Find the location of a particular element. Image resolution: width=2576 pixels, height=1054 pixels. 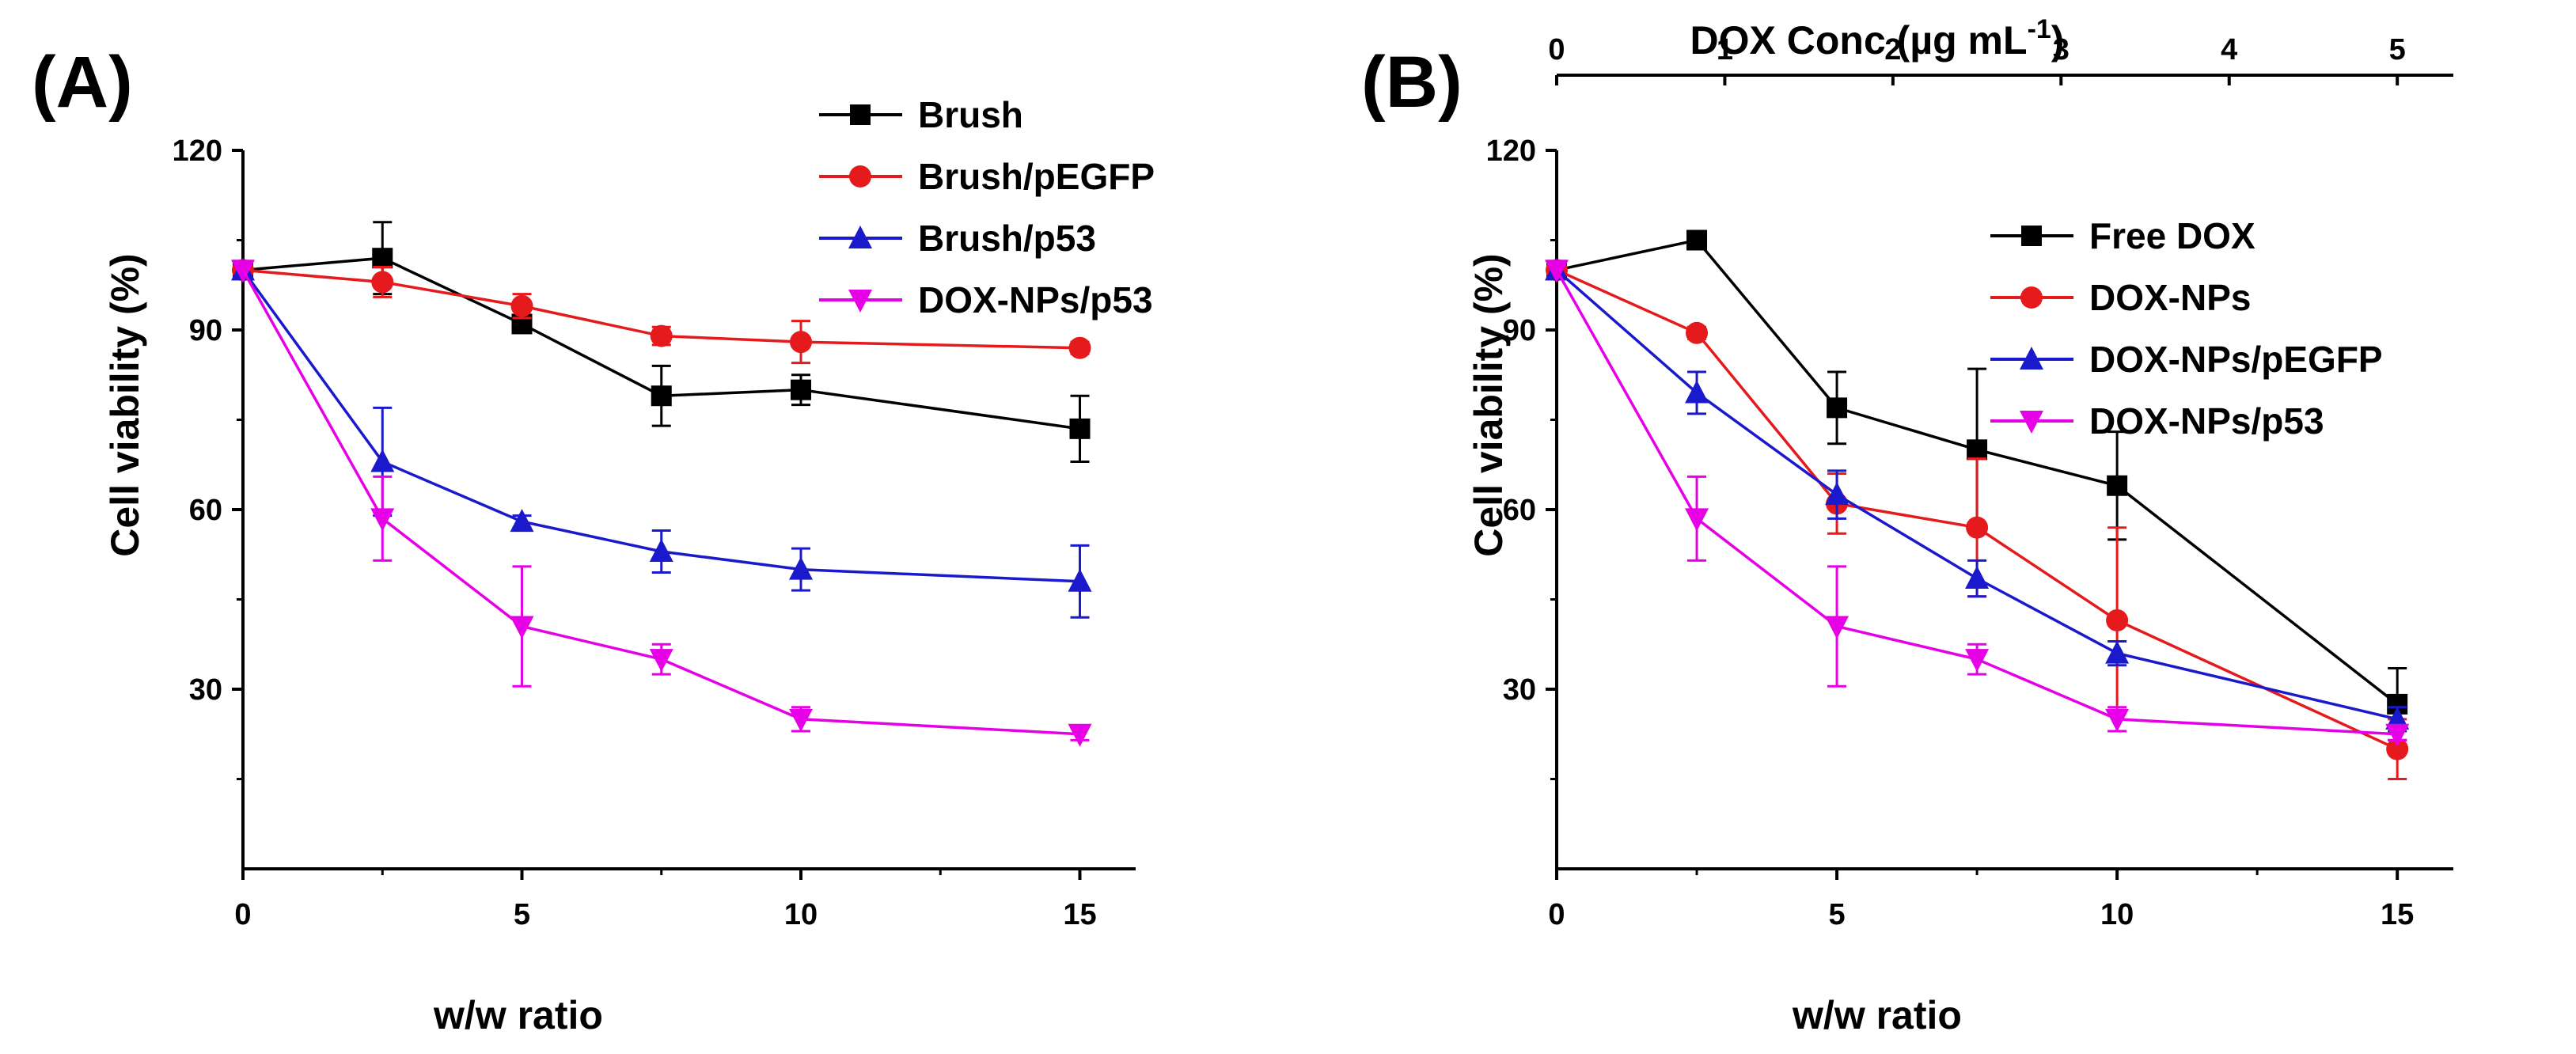

panel-a-y-tick-label: 60 is located at coordinates (205, 510).